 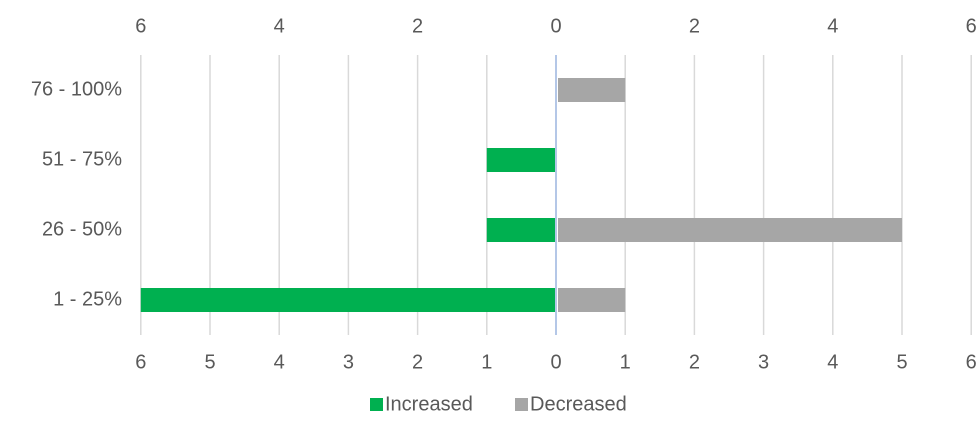 What do you see at coordinates (76, 89) in the screenshot?
I see `category-label: 76 - 100%` at bounding box center [76, 89].